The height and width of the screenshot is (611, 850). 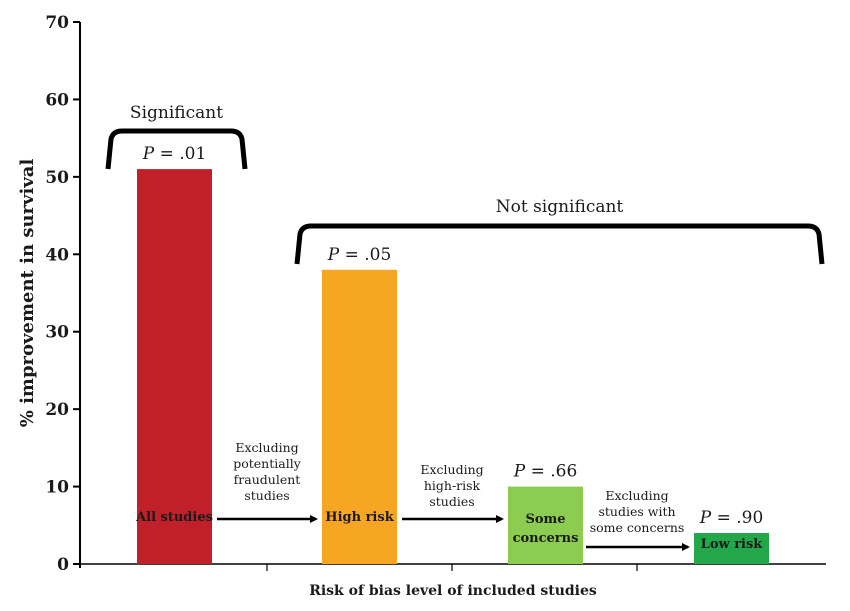 What do you see at coordinates (176, 113) in the screenshot?
I see `group-label: Significant` at bounding box center [176, 113].